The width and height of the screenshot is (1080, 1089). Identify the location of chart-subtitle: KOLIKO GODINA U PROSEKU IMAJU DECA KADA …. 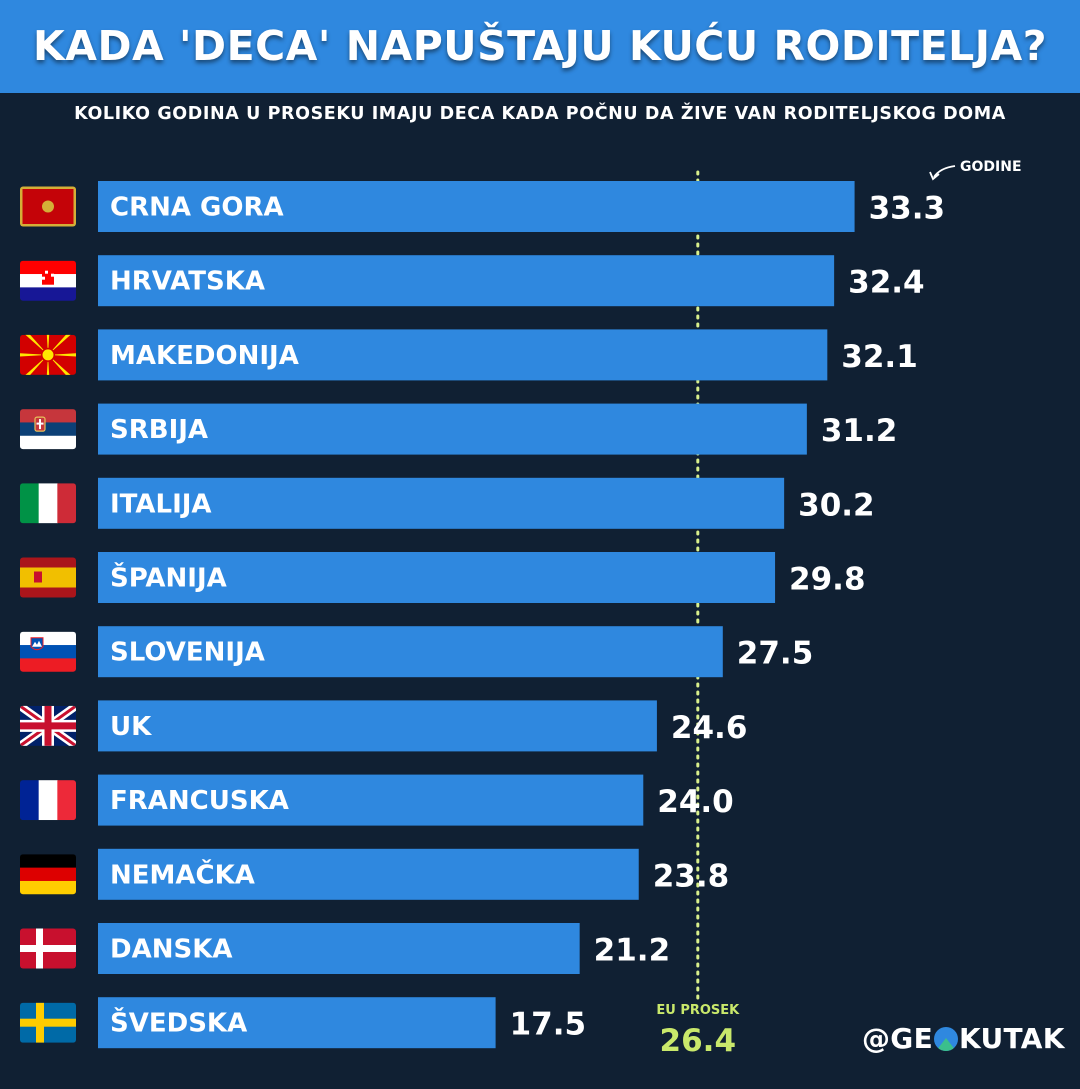
(540, 114).